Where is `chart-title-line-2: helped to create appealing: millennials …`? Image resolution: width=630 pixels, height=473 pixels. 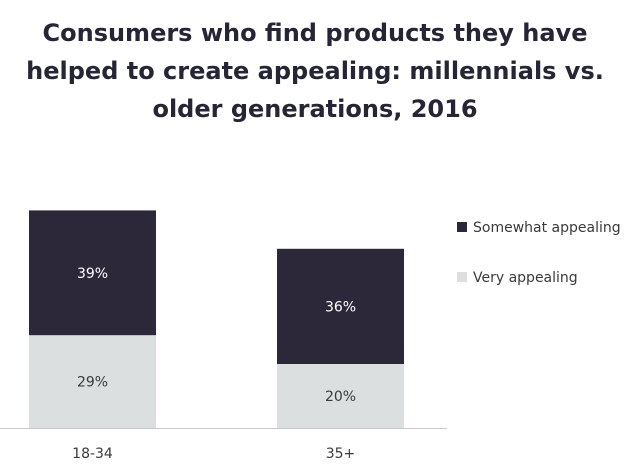
chart-title-line-2: helped to create appealing: millennials … is located at coordinates (315, 71).